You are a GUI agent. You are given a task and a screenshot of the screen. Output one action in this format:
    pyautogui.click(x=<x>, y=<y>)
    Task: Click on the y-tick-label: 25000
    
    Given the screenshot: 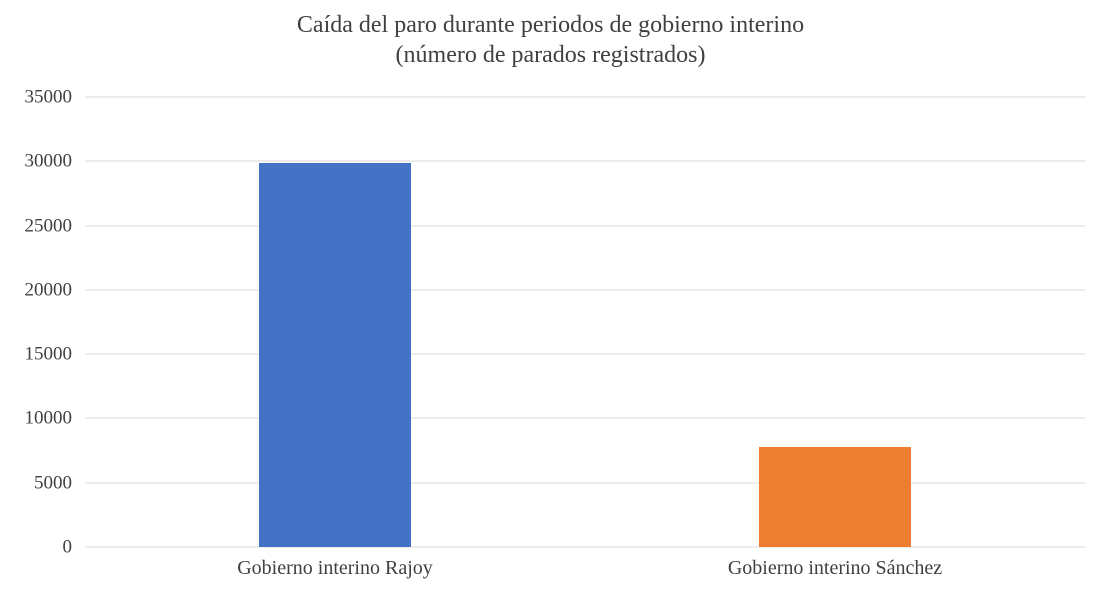 What is the action you would take?
    pyautogui.click(x=48, y=226)
    